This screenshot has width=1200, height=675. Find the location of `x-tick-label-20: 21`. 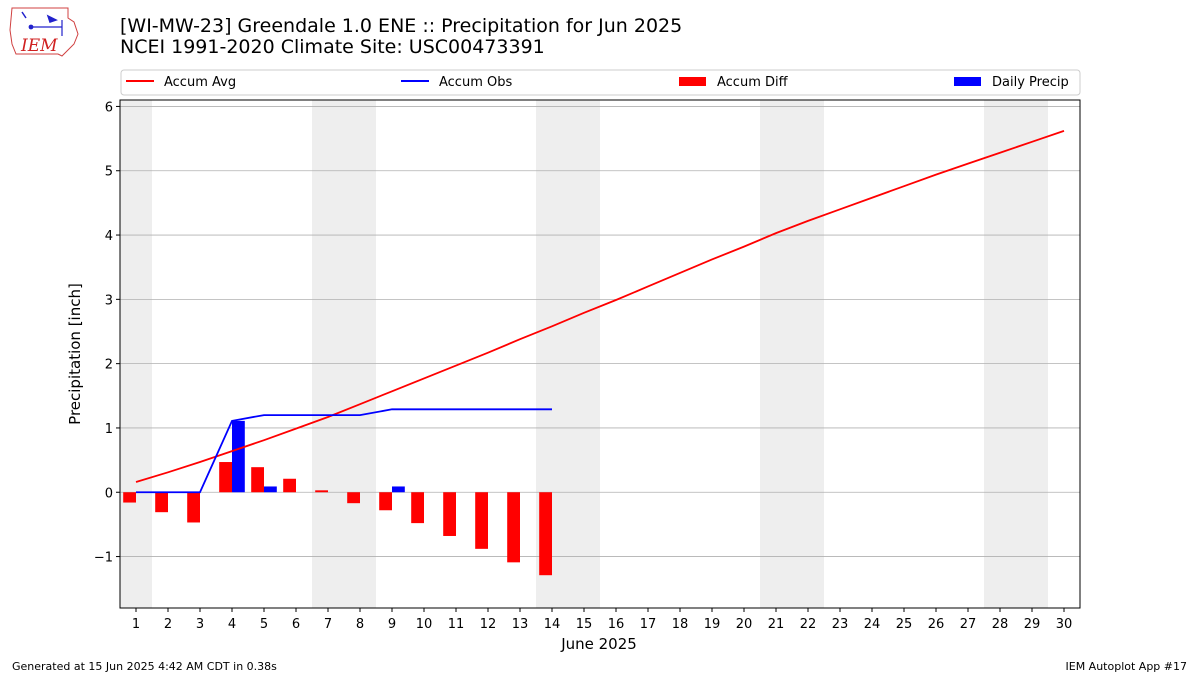

x-tick-label-20: 21 is located at coordinates (776, 624).